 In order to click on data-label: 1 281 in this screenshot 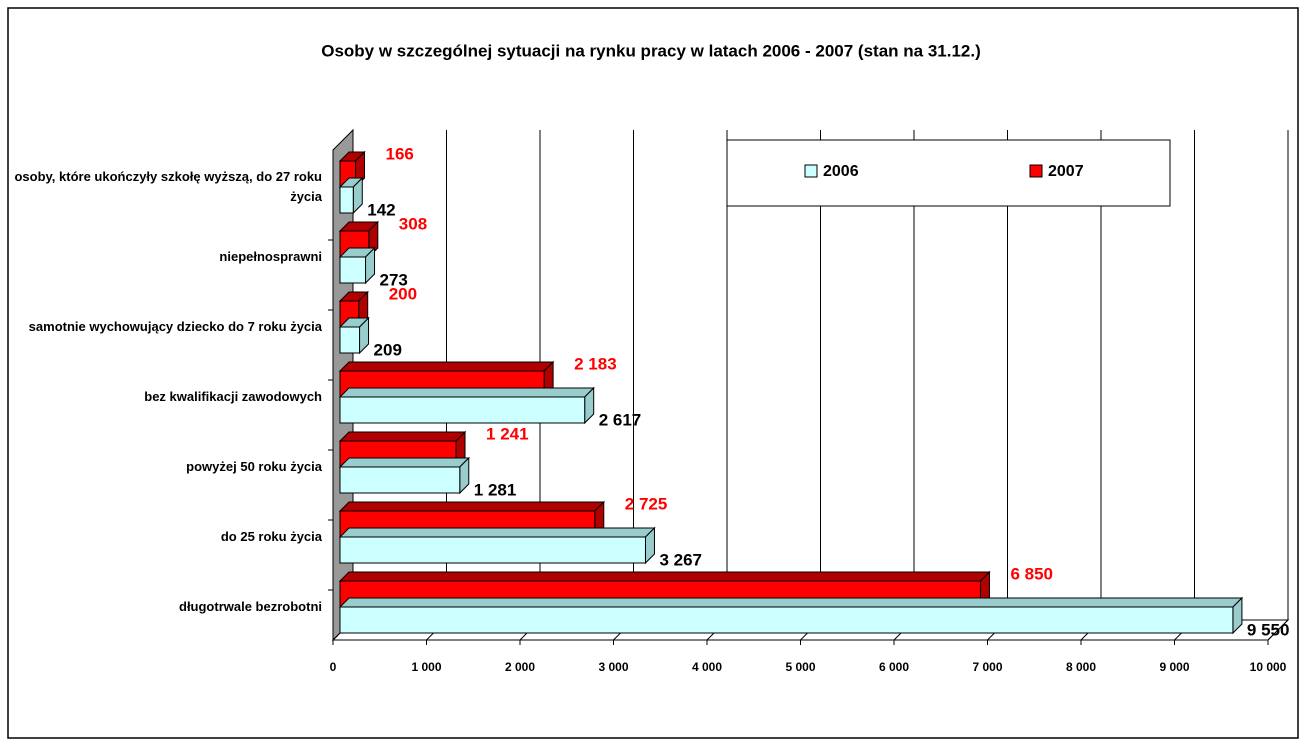, I will do `click(495, 489)`.